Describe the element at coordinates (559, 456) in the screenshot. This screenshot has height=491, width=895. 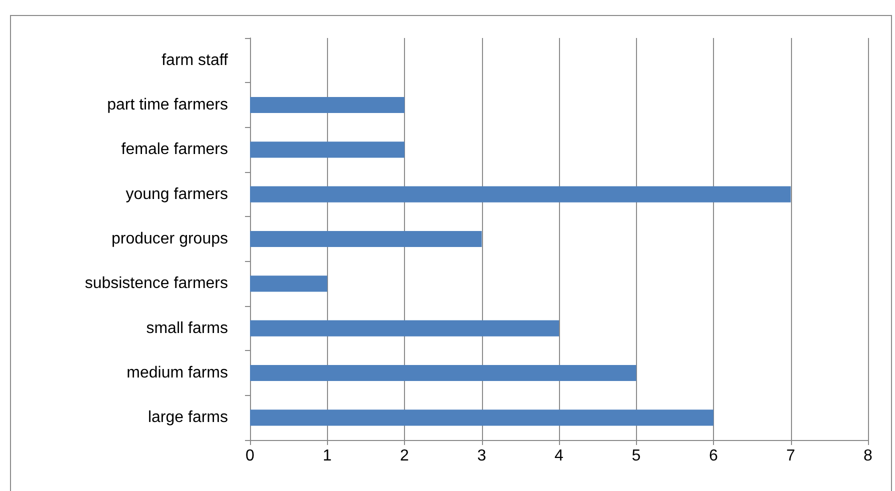
I see `x-tick-label: 4` at that location.